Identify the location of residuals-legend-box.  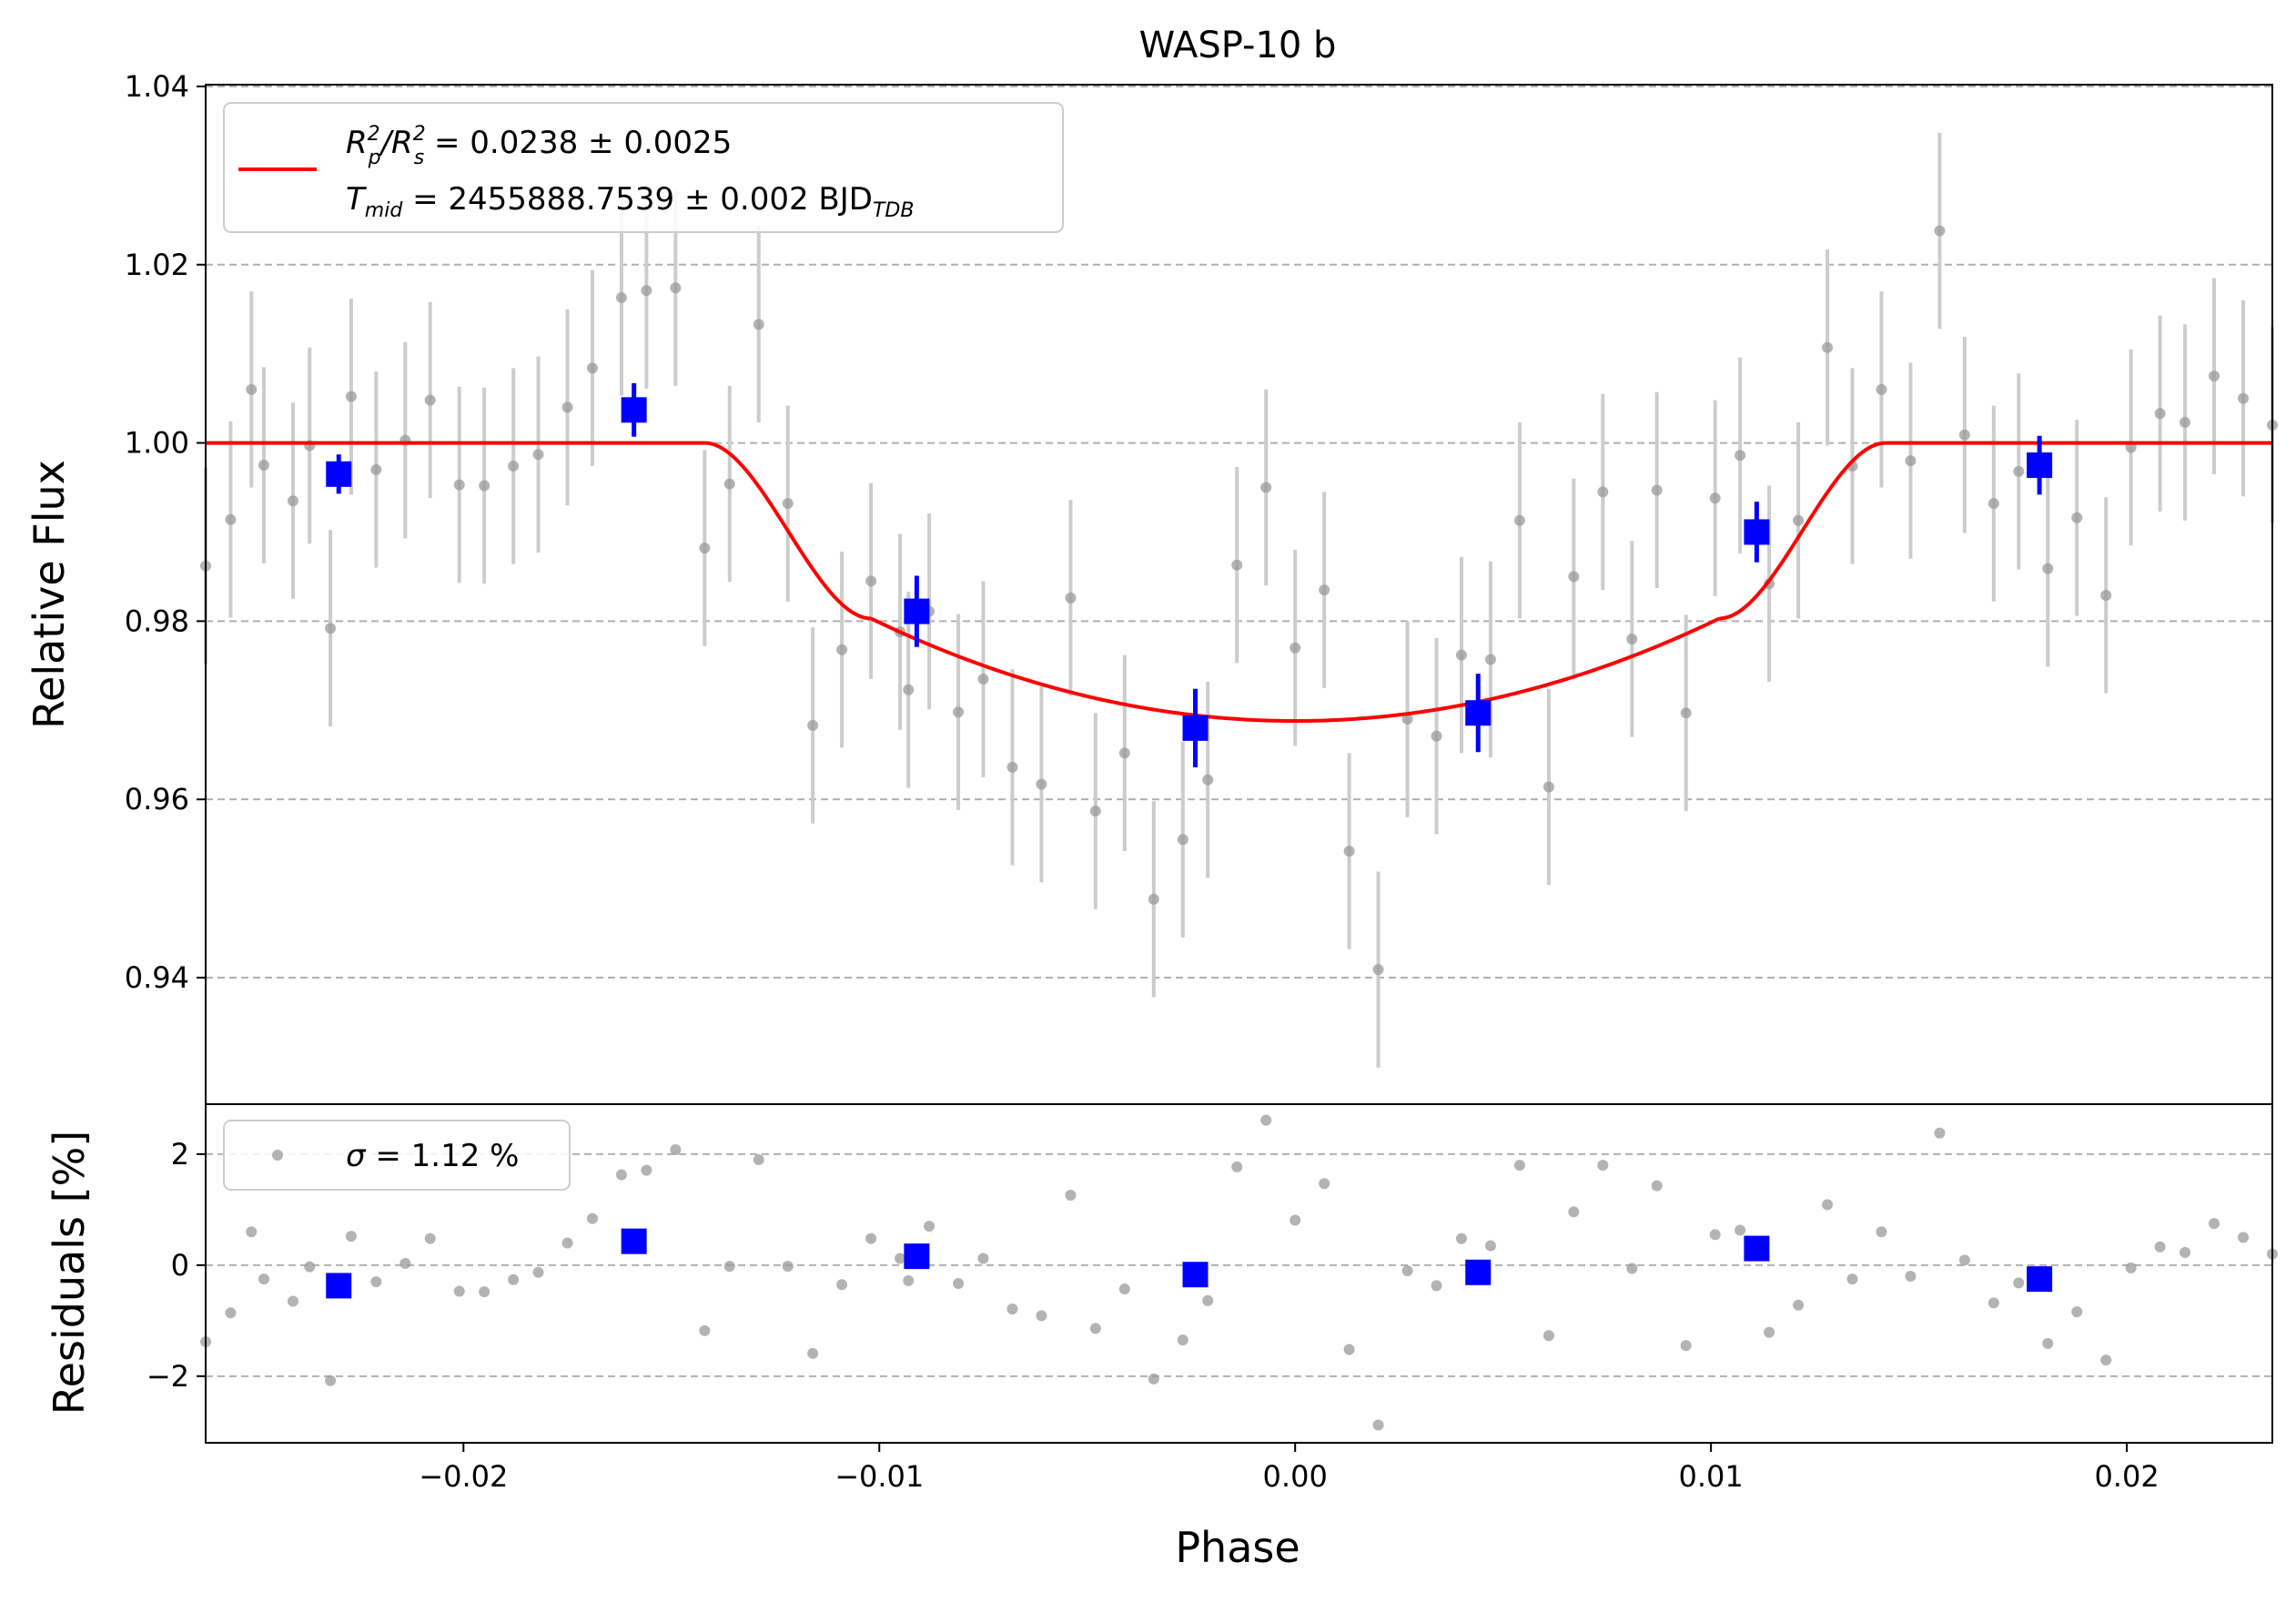
(397, 1155).